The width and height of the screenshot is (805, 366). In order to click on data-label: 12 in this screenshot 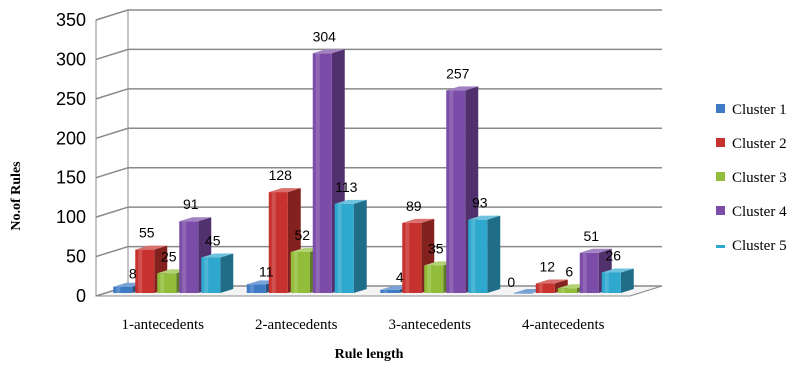, I will do `click(547, 267)`.